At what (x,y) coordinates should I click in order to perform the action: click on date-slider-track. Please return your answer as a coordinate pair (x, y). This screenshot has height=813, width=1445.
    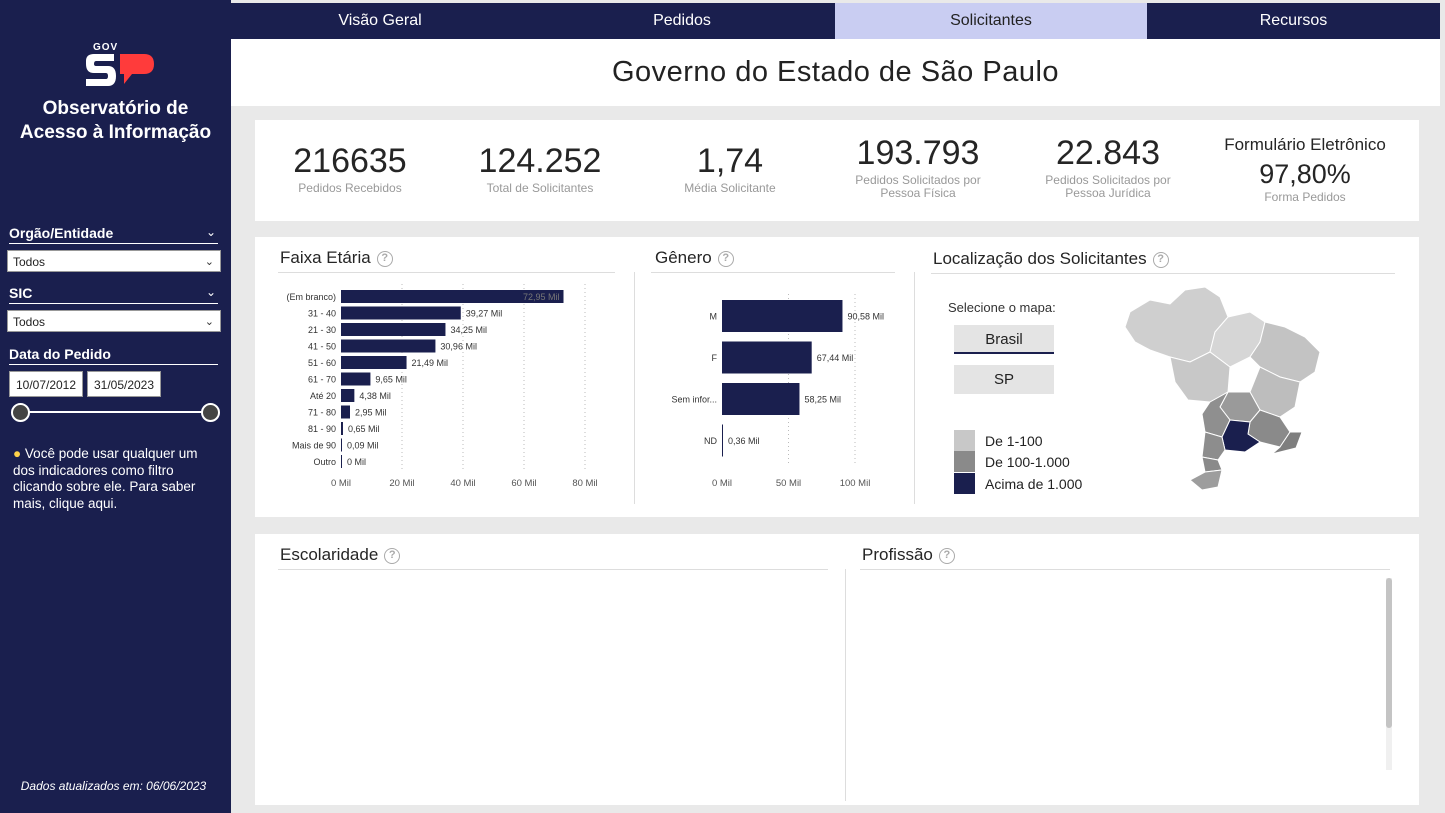
    Looking at the image, I should click on (115, 412).